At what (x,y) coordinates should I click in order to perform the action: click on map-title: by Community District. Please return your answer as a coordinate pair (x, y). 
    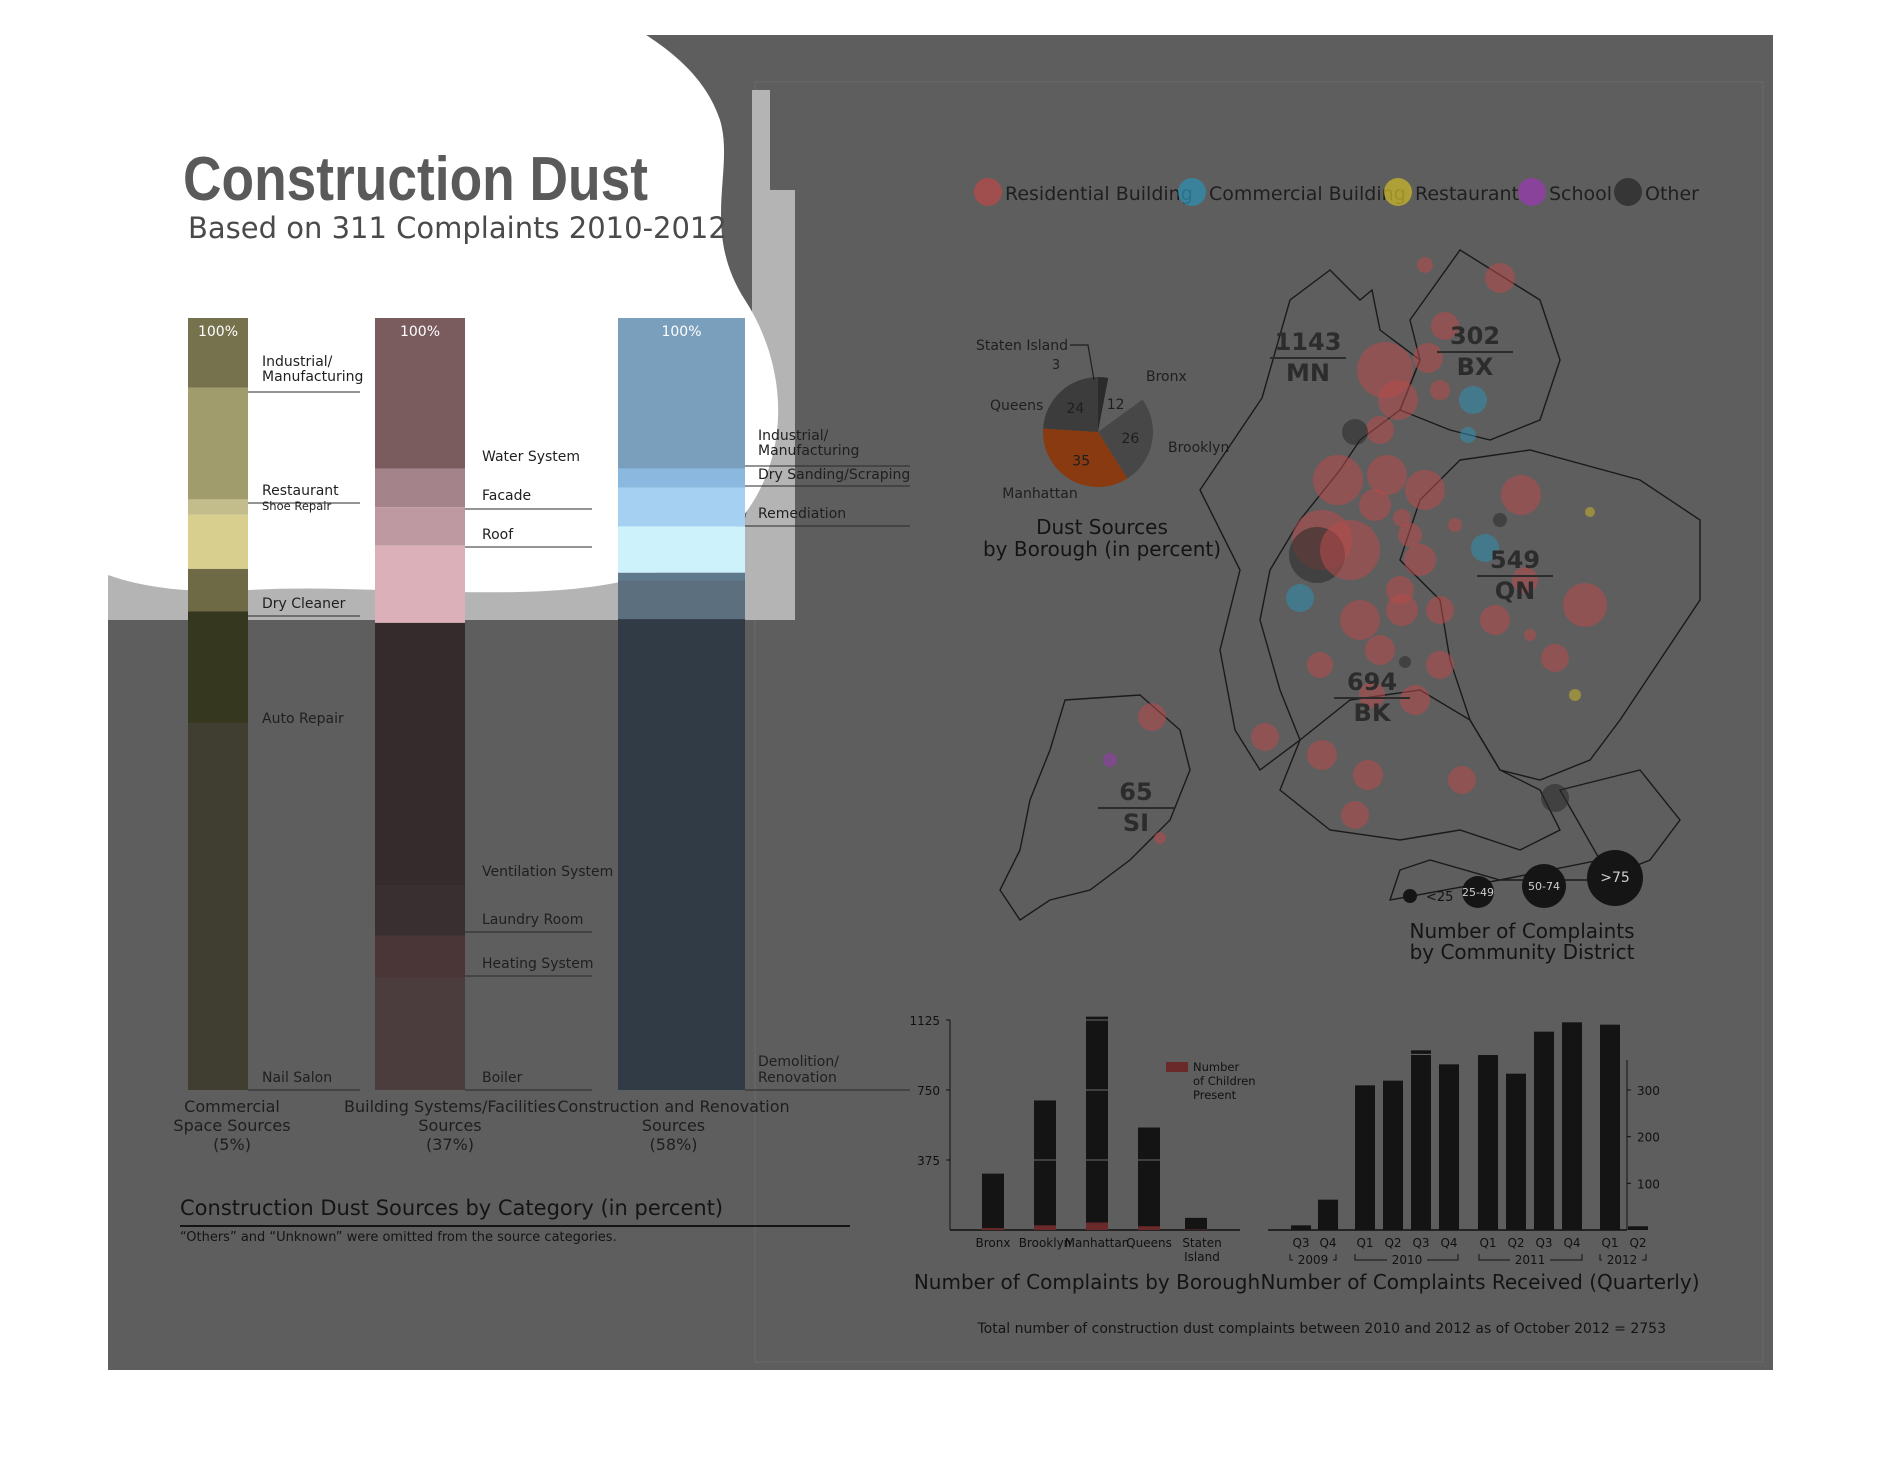
    Looking at the image, I should click on (1522, 952).